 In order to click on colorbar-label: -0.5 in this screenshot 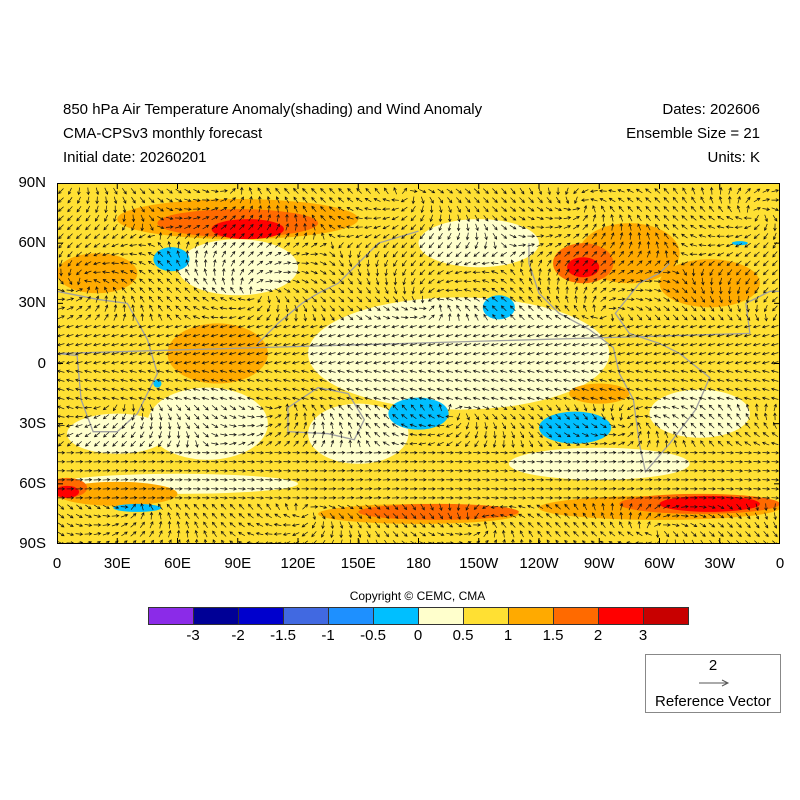, I will do `click(373, 635)`.